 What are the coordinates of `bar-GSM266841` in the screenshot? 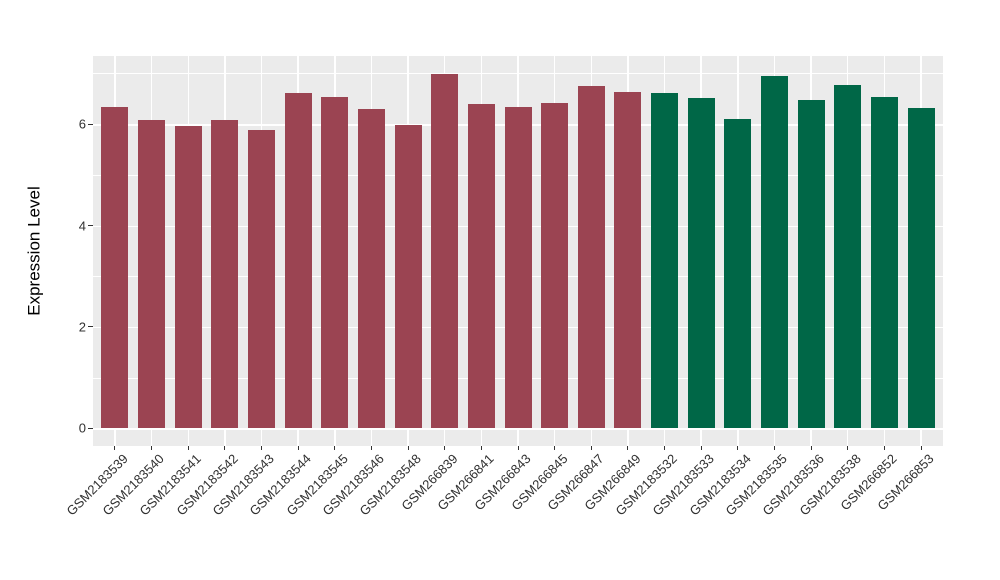 It's located at (481, 266).